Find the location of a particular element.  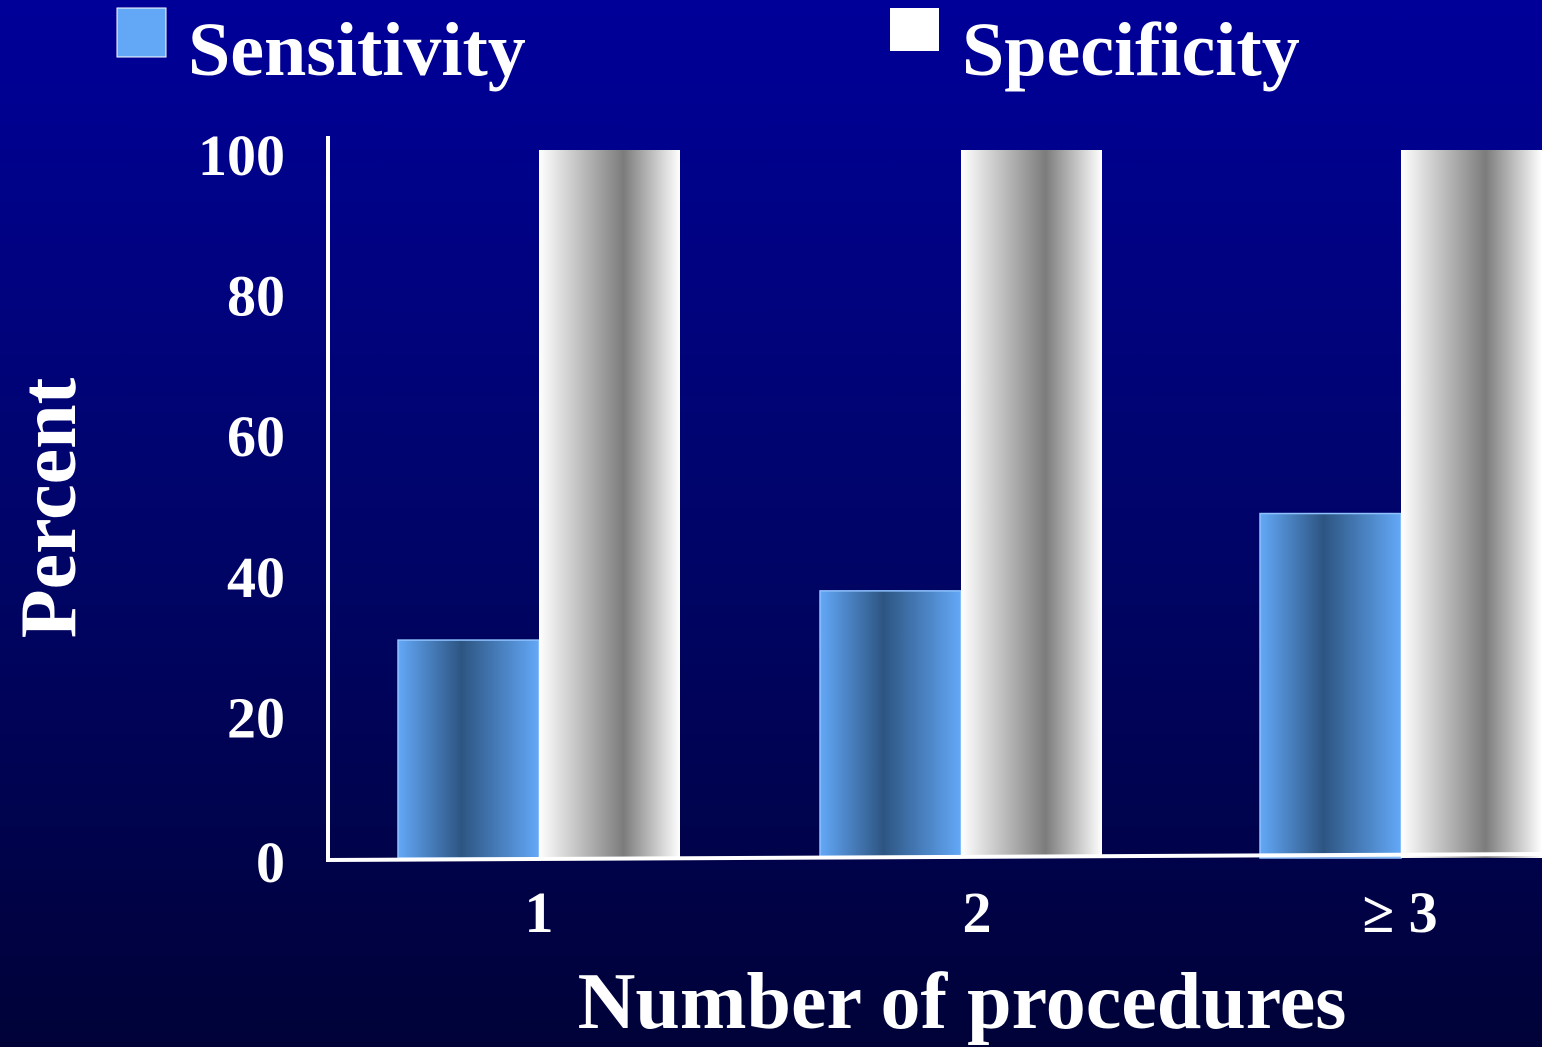

legend-swatch-sensitivity is located at coordinates (141, 32).